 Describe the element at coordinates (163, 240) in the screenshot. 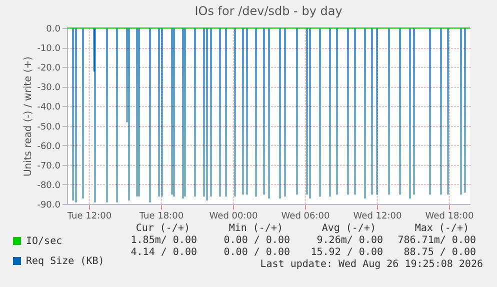

I see `text: 1.85m/ 0.00` at that location.